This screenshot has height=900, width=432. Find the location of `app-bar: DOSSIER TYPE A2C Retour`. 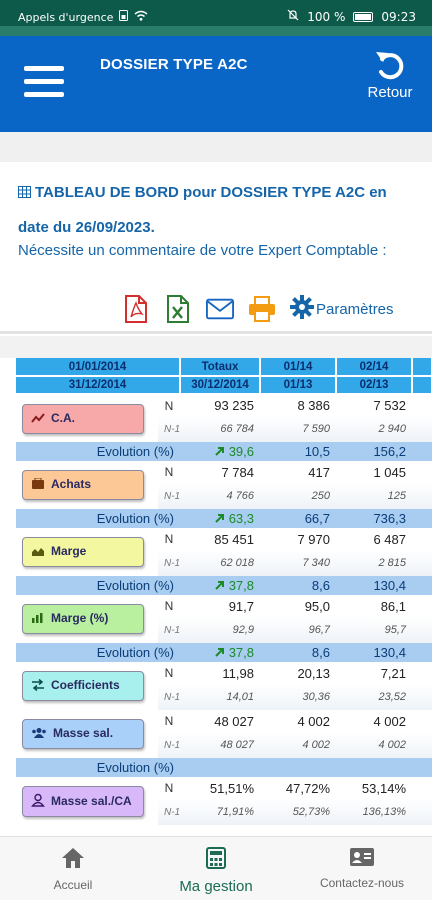

app-bar: DOSSIER TYPE A2C Retour is located at coordinates (216, 84).